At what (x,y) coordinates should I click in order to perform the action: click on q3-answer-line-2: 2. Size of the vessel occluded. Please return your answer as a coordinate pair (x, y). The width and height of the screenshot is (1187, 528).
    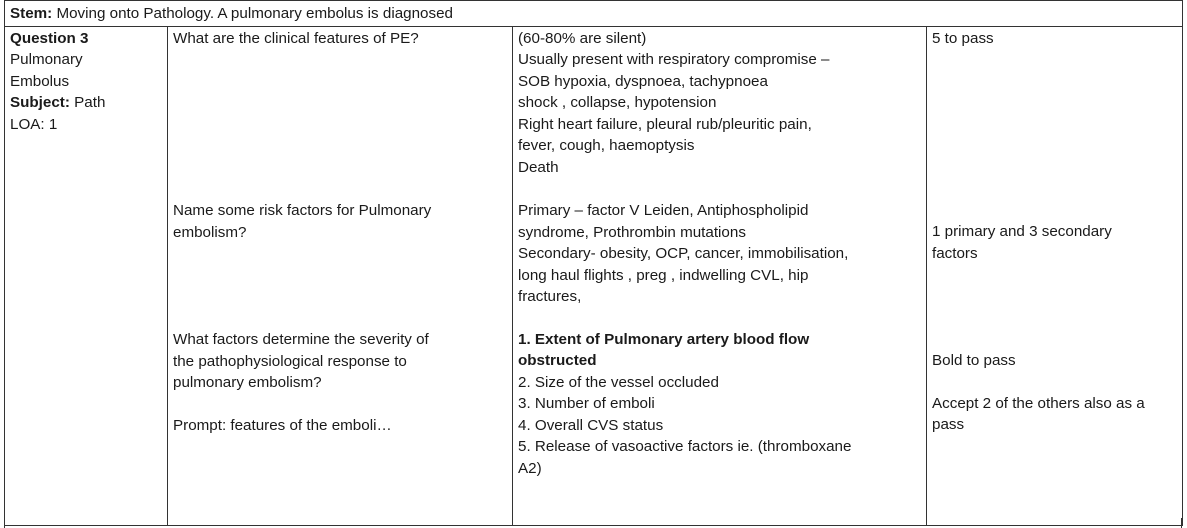
    Looking at the image, I should click on (618, 382).